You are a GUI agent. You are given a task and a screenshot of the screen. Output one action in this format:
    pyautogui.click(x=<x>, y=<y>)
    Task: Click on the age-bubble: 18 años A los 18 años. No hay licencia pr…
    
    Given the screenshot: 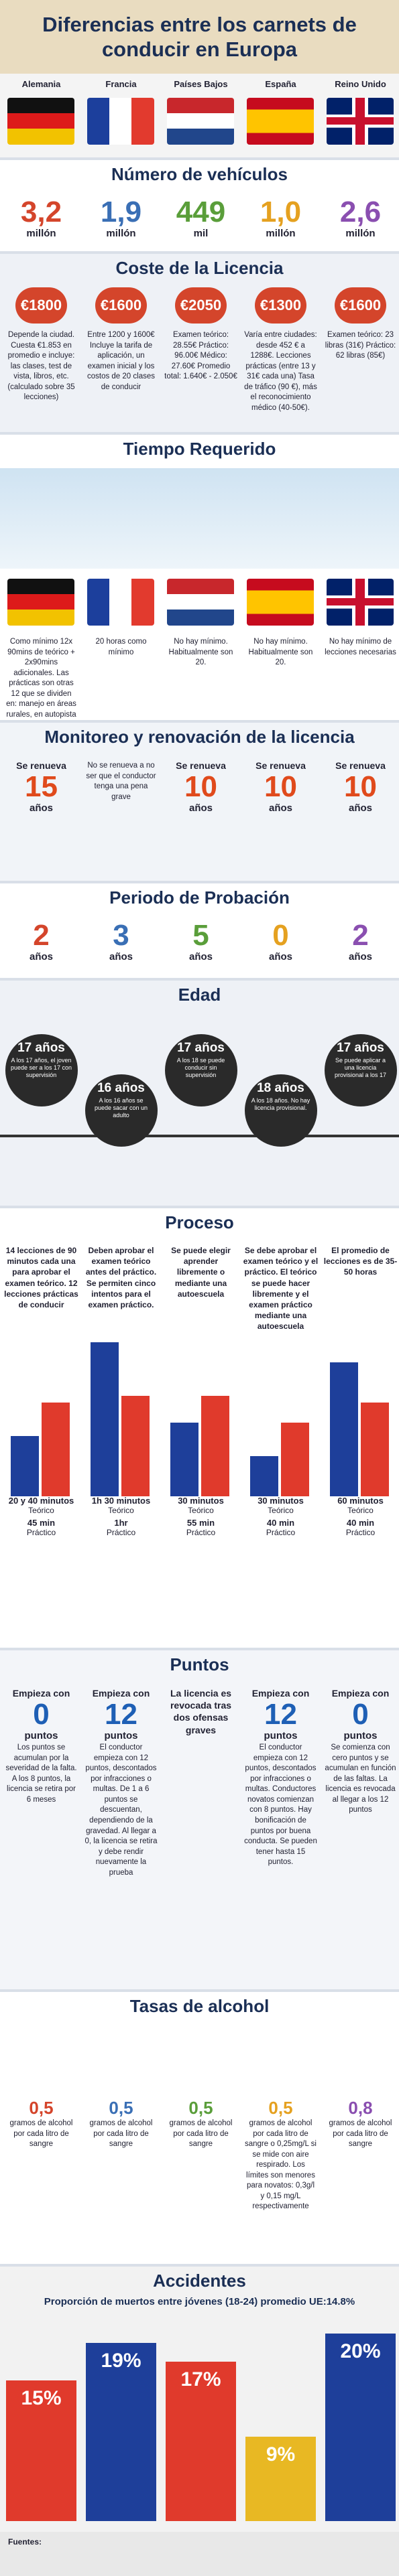 What is the action you would take?
    pyautogui.click(x=280, y=1110)
    